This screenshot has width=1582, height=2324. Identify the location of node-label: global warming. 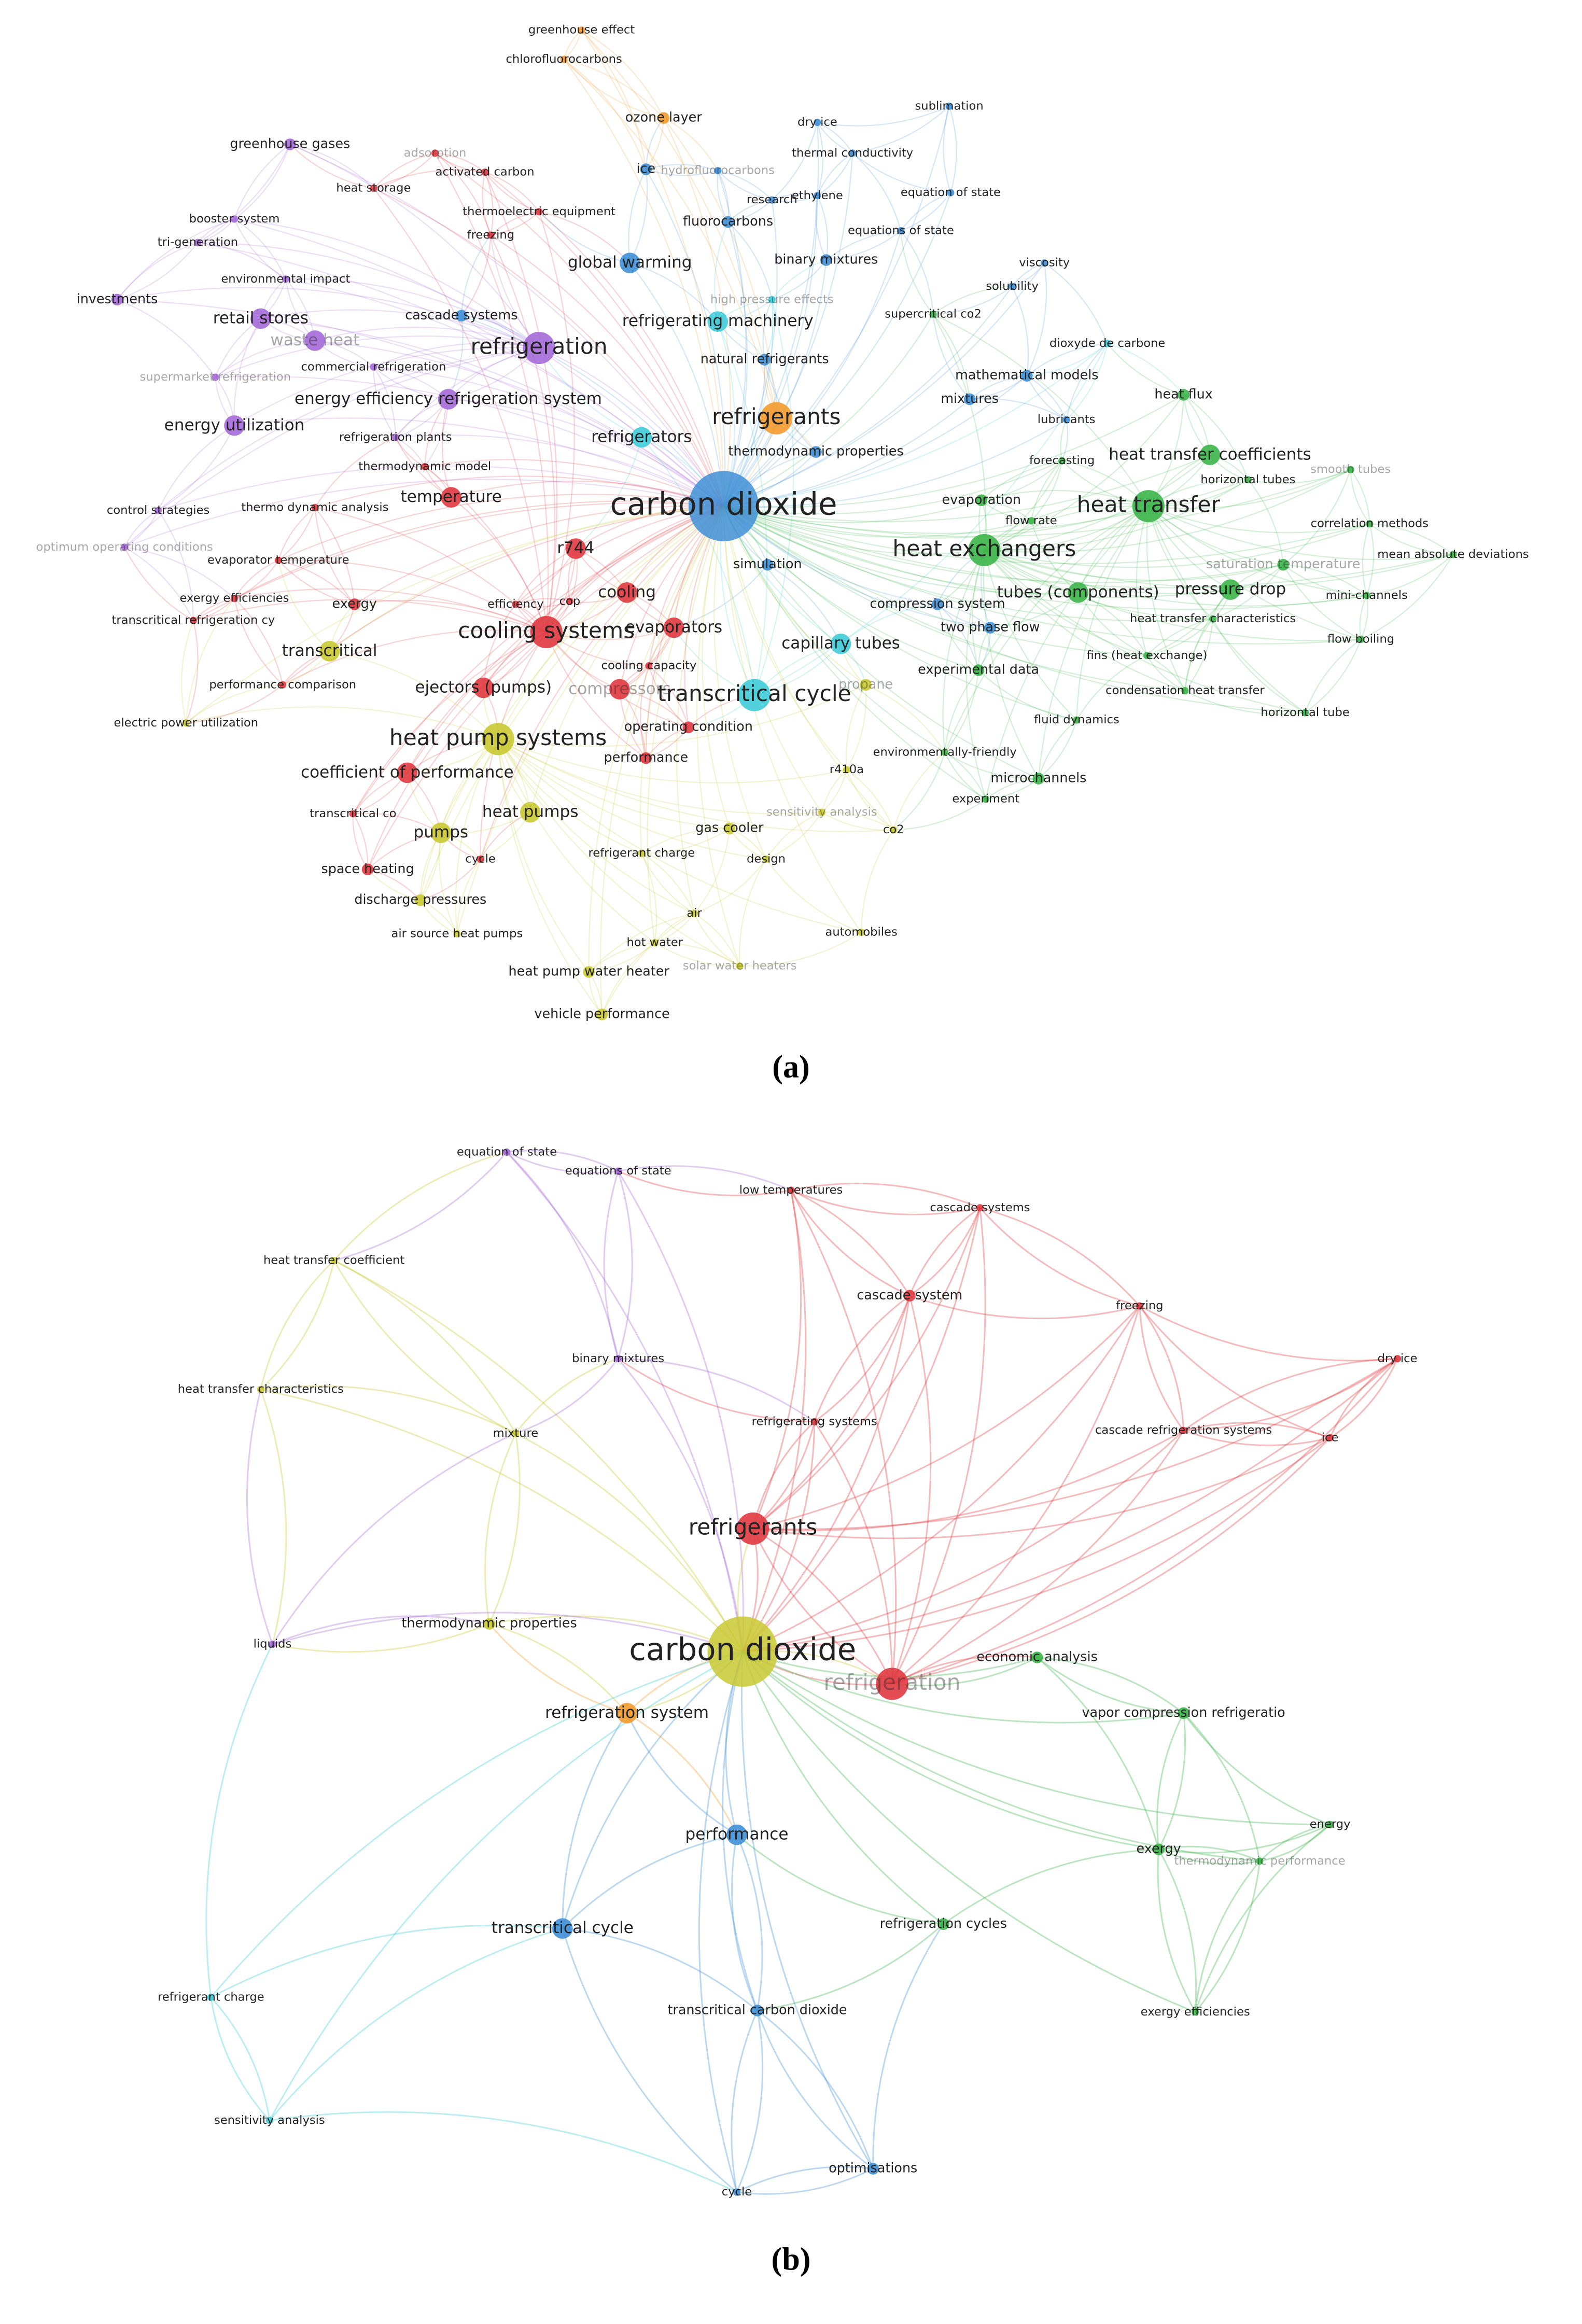
(630, 262).